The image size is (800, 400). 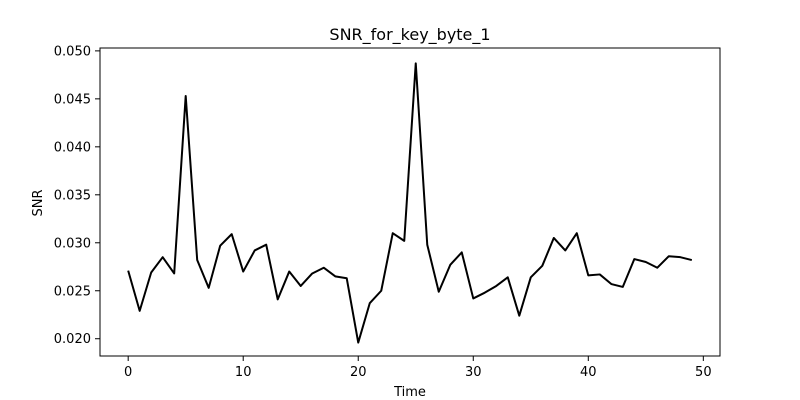 What do you see at coordinates (38, 202) in the screenshot?
I see `y-axis-label: SNR` at bounding box center [38, 202].